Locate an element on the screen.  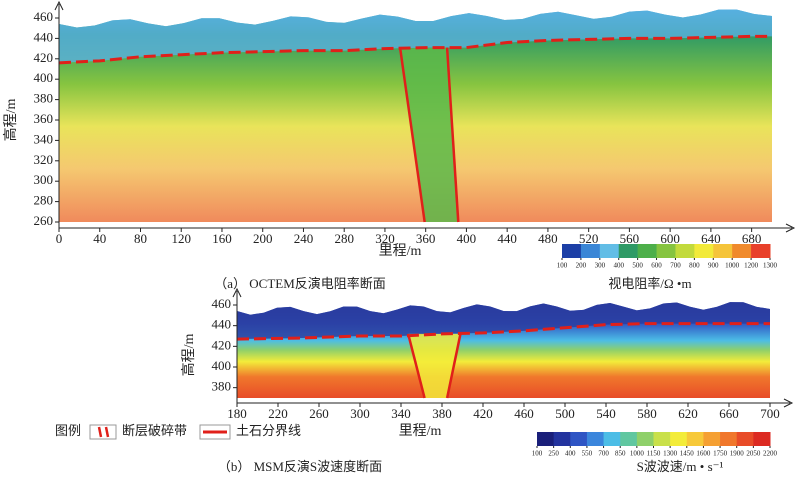
colorbar-tick-label: 1000 is located at coordinates (637, 454).